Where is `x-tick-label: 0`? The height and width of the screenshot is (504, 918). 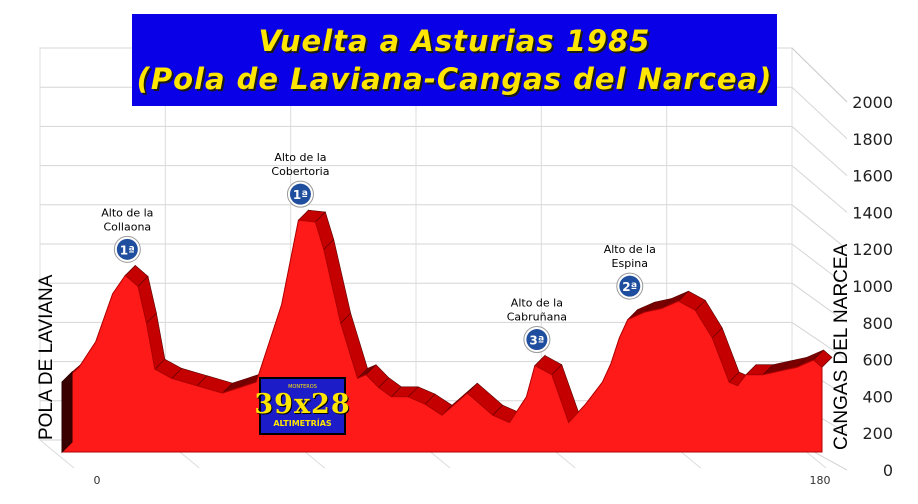 x-tick-label: 0 is located at coordinates (97, 480).